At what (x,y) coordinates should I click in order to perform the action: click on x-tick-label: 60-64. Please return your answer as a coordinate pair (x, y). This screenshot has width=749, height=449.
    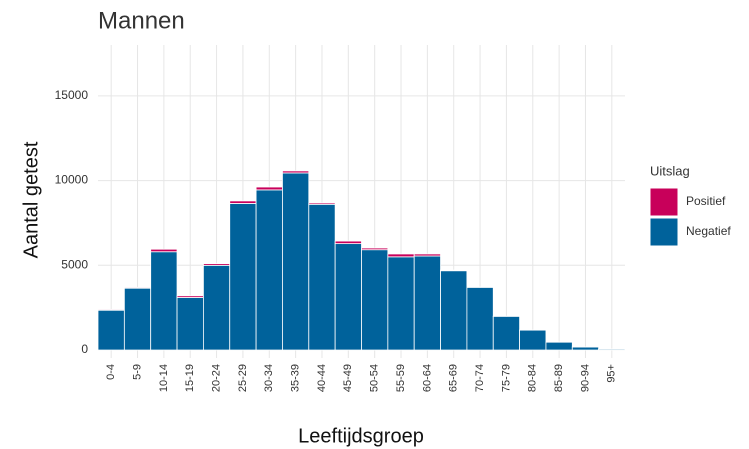
    Looking at the image, I should click on (427, 378).